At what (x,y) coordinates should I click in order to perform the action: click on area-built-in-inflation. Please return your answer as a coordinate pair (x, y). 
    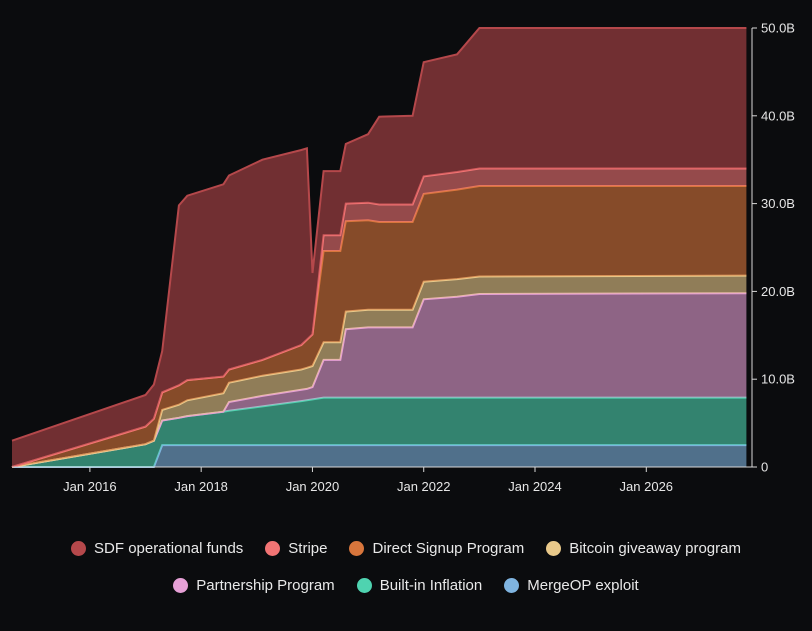
    Looking at the image, I should click on (379, 432).